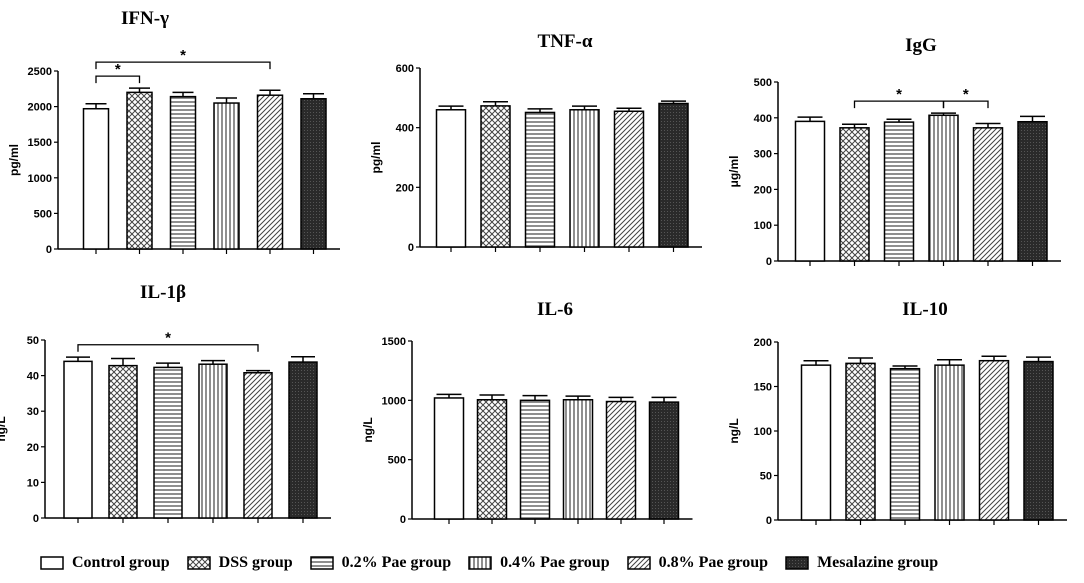  Describe the element at coordinates (33, 483) in the screenshot. I see `y-tick-label: 10` at that location.